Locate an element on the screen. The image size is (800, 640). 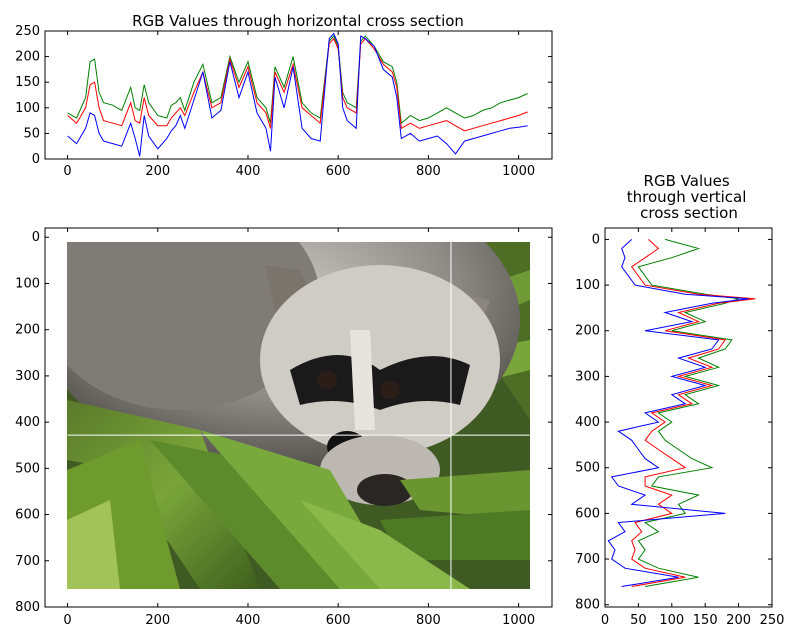
right-chart-title-line-2: through vertical is located at coordinates (687, 197).